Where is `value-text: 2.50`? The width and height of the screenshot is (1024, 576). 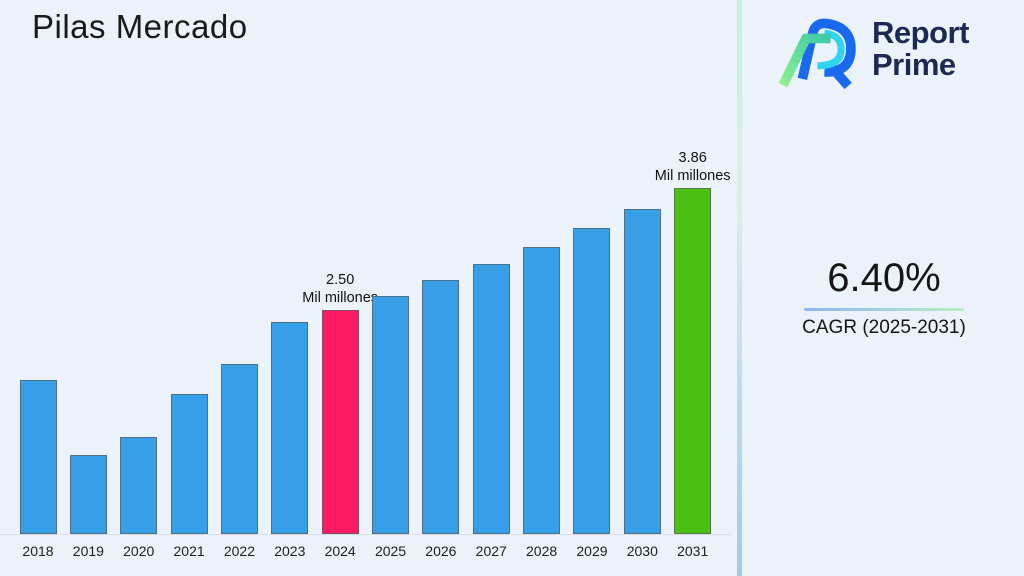 value-text: 2.50 is located at coordinates (340, 280).